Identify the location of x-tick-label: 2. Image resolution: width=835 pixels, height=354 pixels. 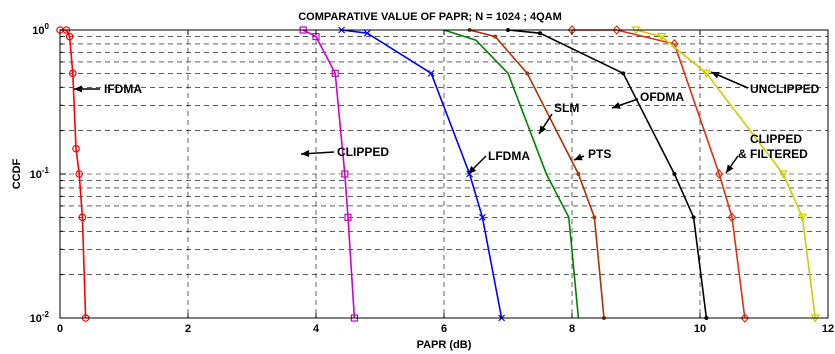
(188, 329).